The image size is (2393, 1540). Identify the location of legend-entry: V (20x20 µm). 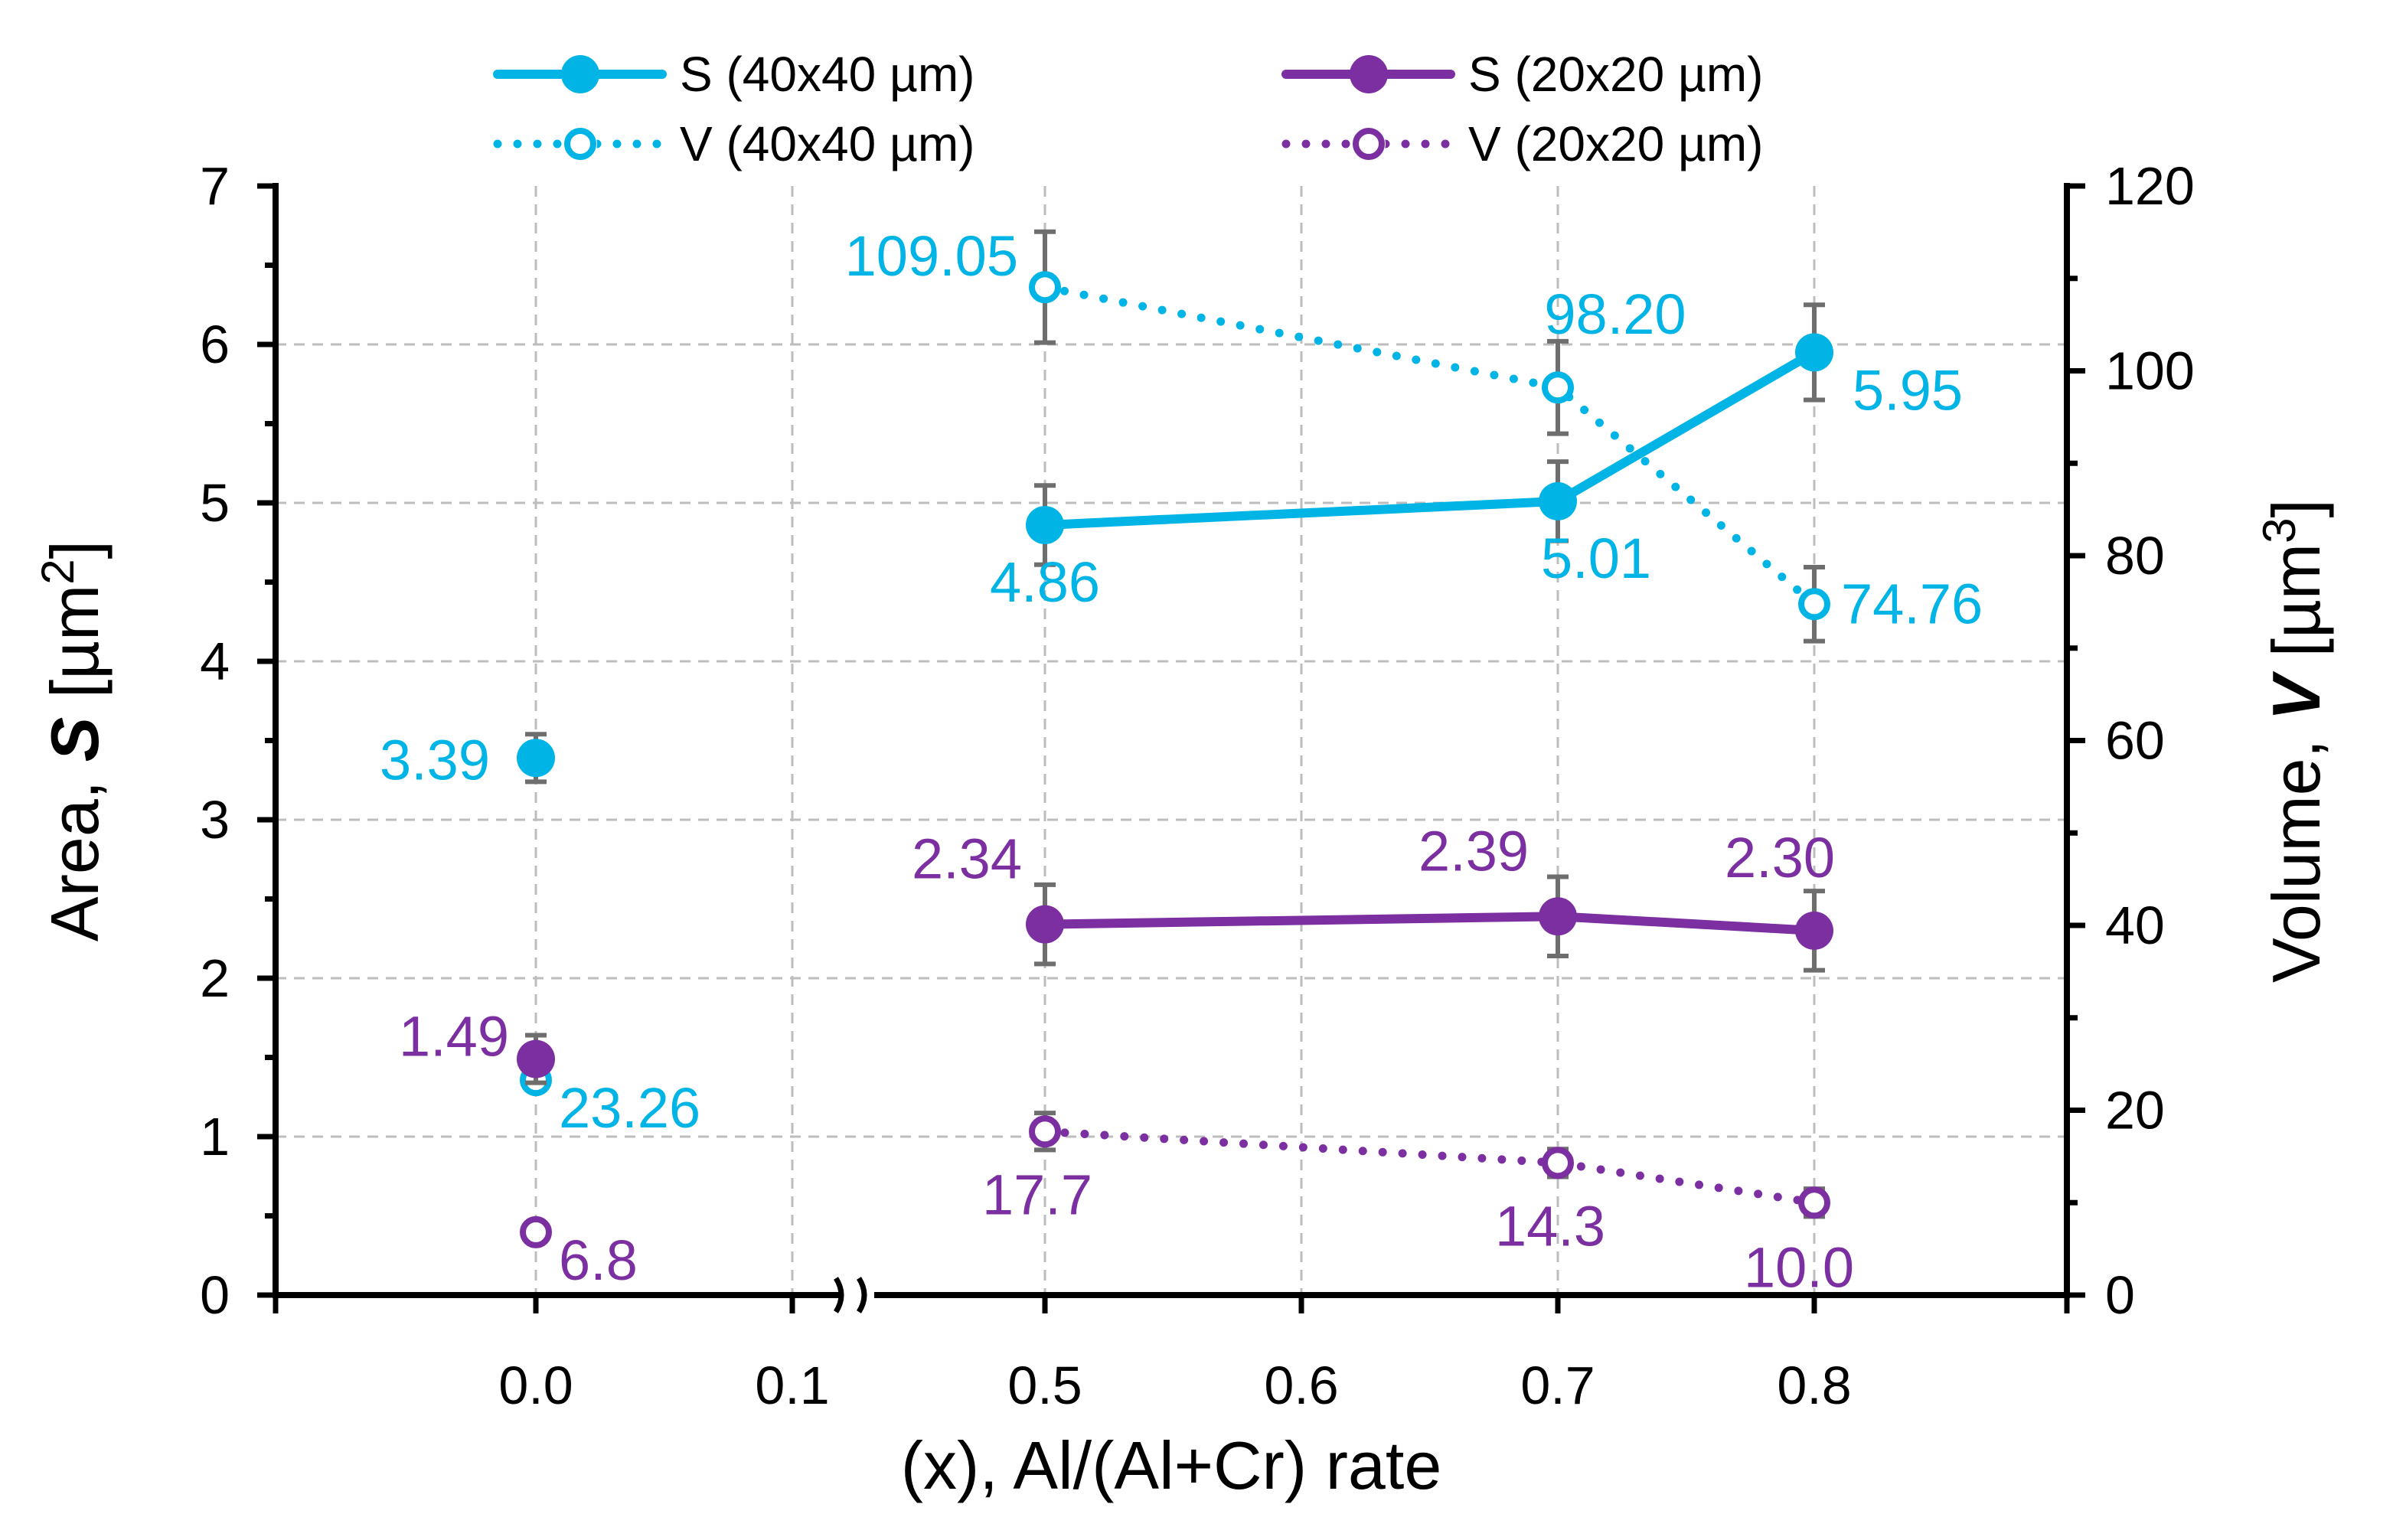
(1522, 143).